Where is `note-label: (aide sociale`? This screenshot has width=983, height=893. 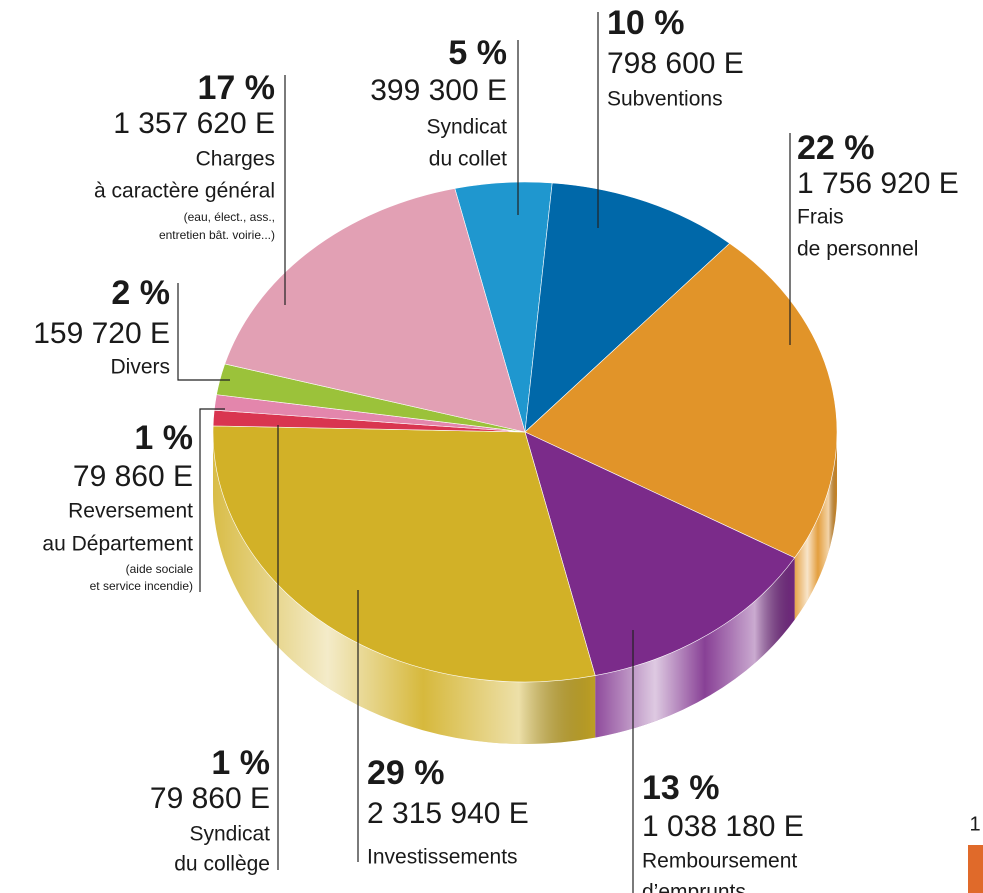
note-label: (aide sociale is located at coordinates (160, 569).